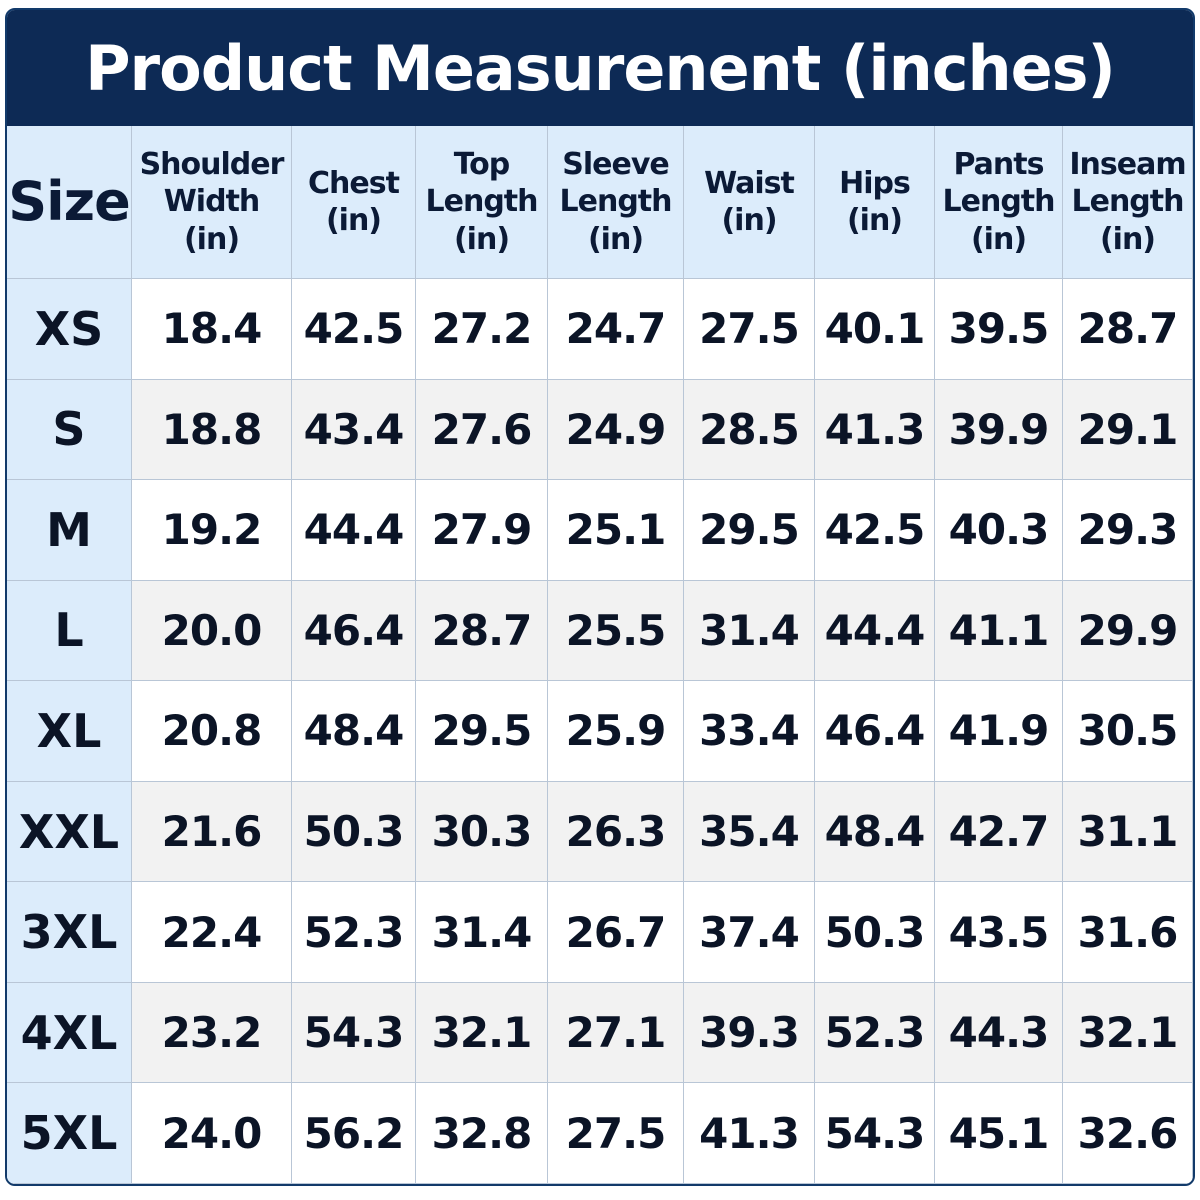  I want to click on measurement: 25.5, so click(616, 631).